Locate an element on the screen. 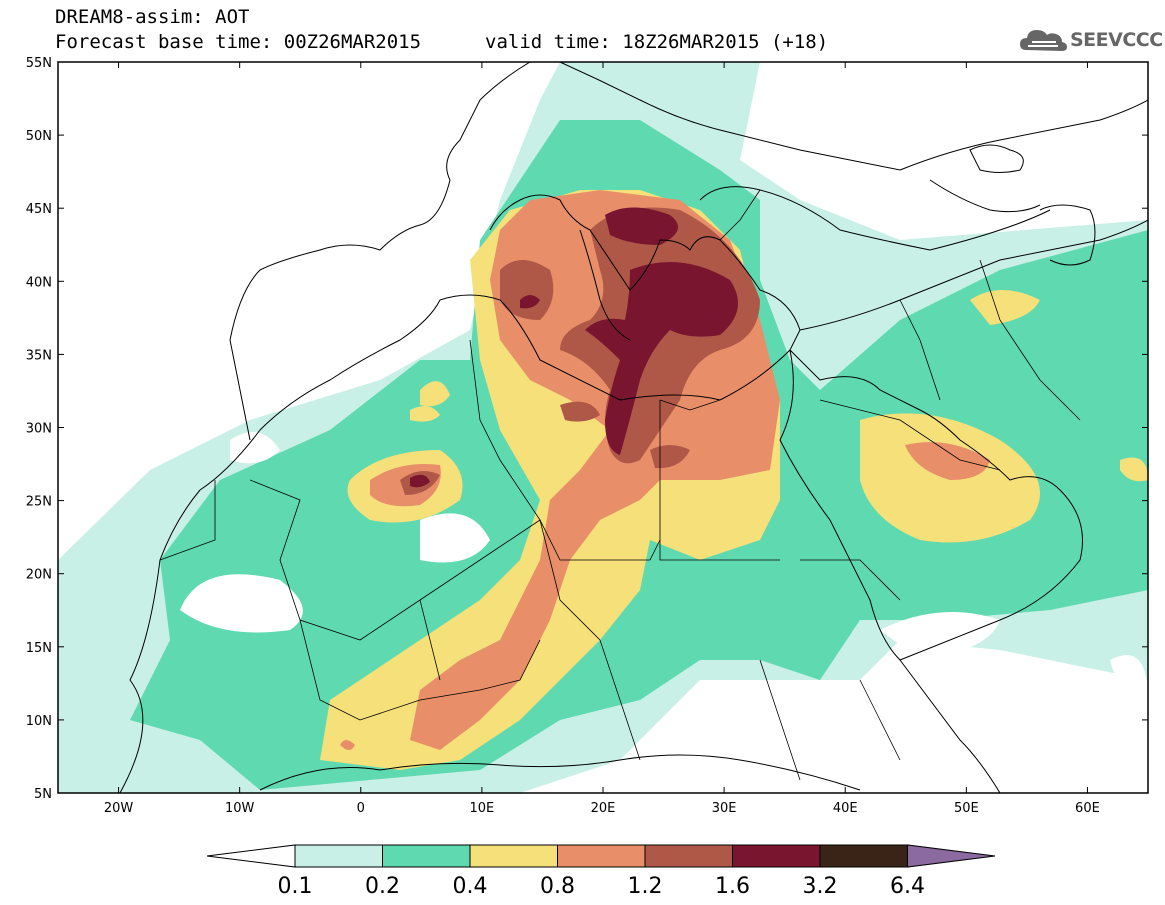 The height and width of the screenshot is (905, 1165). legend-level-label: 0.2 is located at coordinates (382, 886).